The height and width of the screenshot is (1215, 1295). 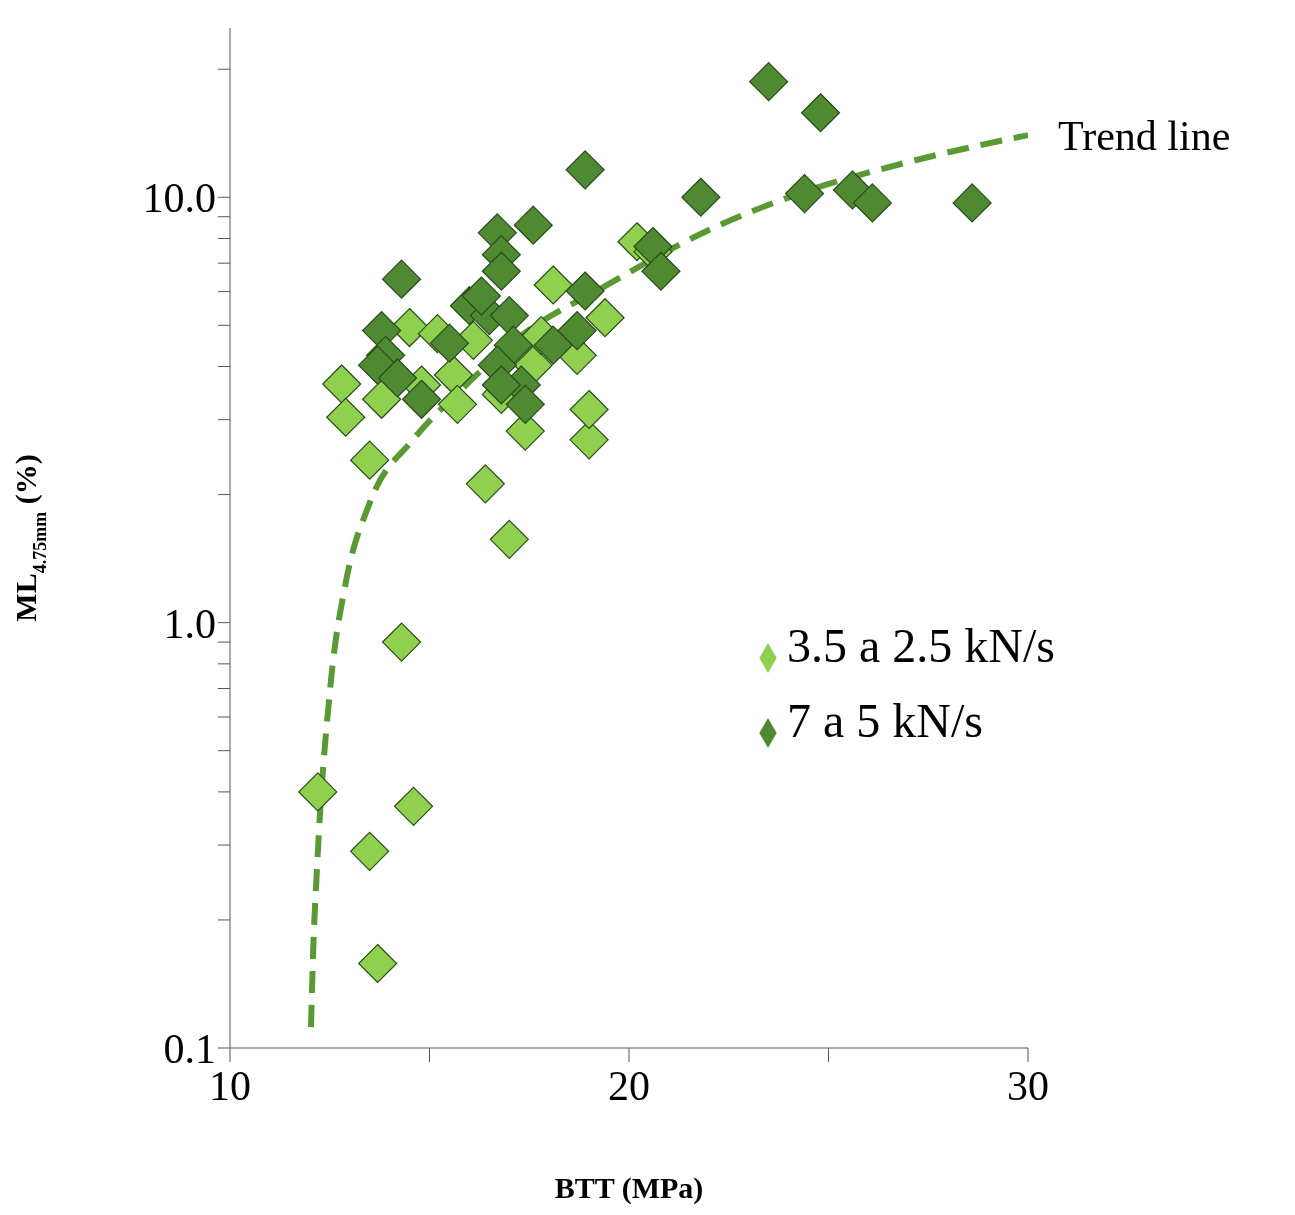 I want to click on x-tick-label: 20, so click(x=629, y=1085).